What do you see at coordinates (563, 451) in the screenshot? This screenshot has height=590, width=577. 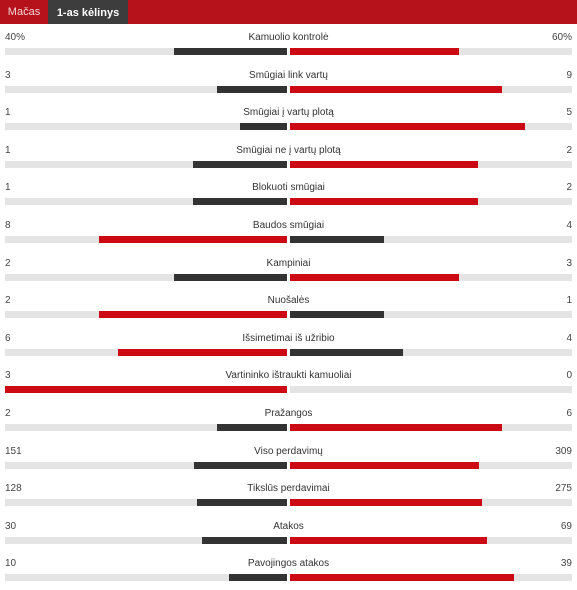 I see `stat-away-value: 309` at bounding box center [563, 451].